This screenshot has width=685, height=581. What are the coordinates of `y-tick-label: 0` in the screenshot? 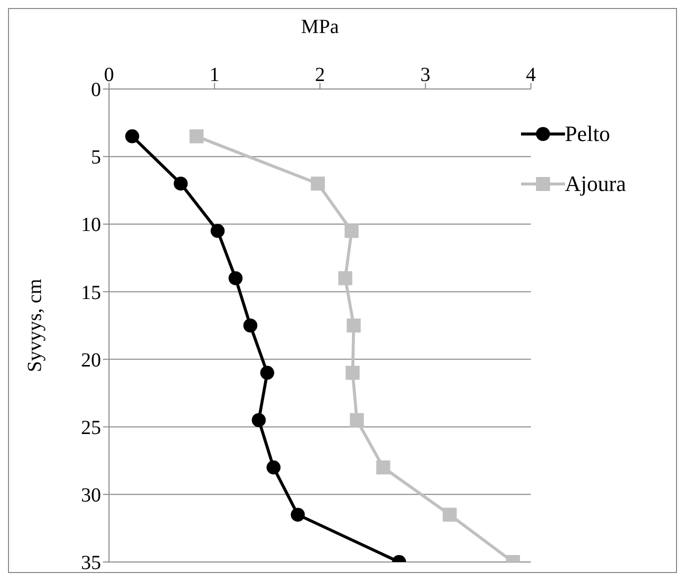 It's located at (96, 90).